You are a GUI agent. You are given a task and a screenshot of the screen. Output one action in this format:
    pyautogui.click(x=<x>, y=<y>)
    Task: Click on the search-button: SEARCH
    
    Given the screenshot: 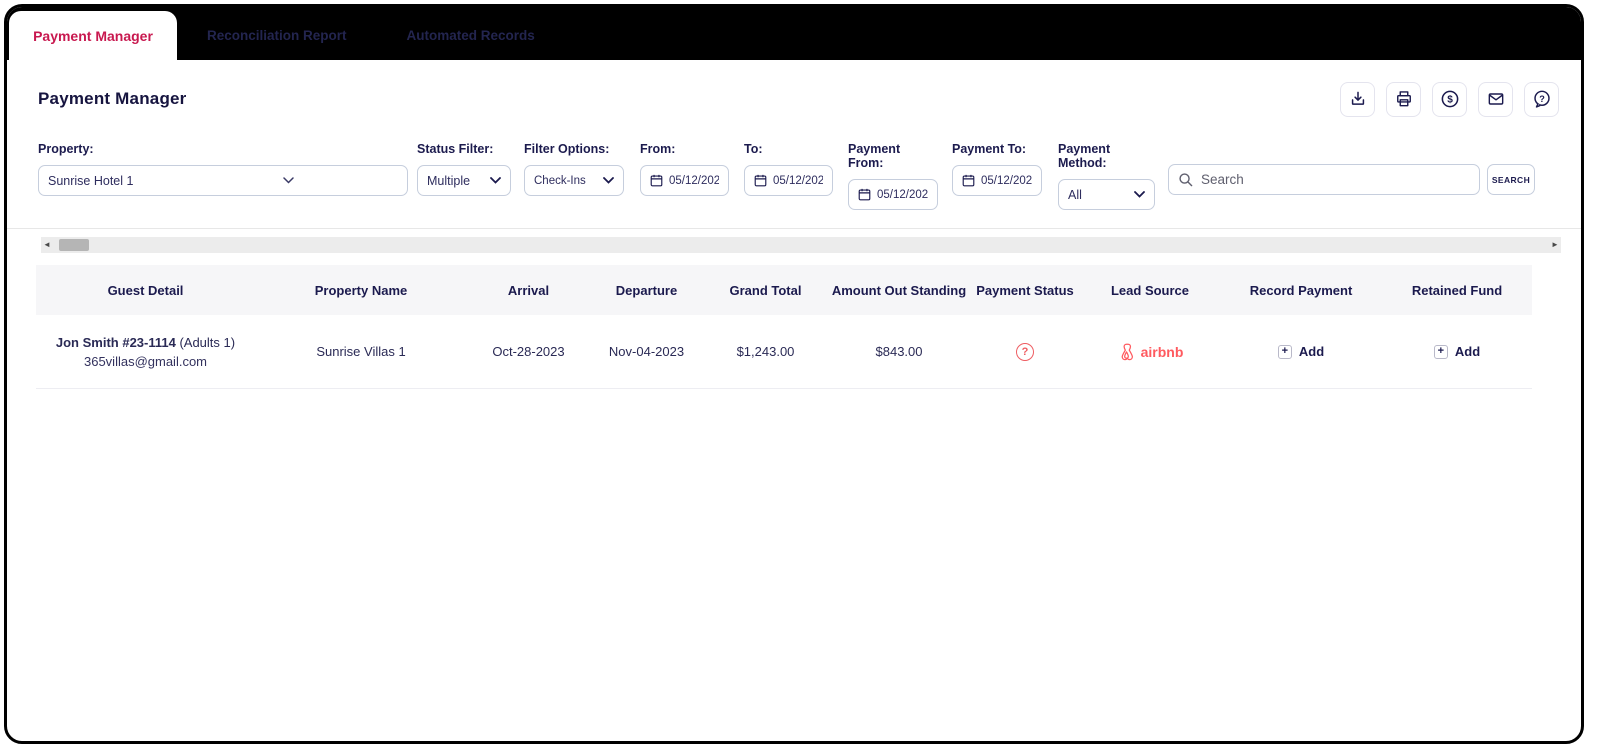 What is the action you would take?
    pyautogui.click(x=1511, y=179)
    